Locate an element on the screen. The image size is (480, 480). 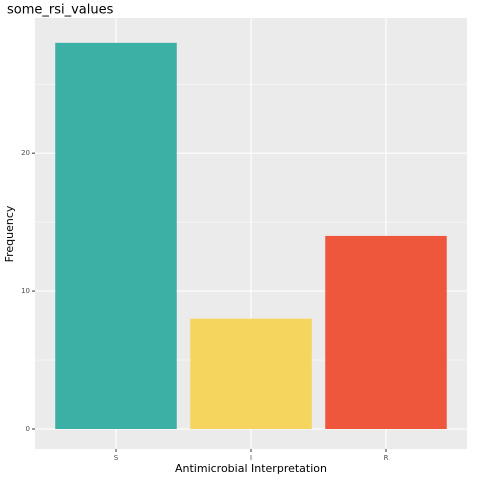
y-tick-label: 20 is located at coordinates (25, 153).